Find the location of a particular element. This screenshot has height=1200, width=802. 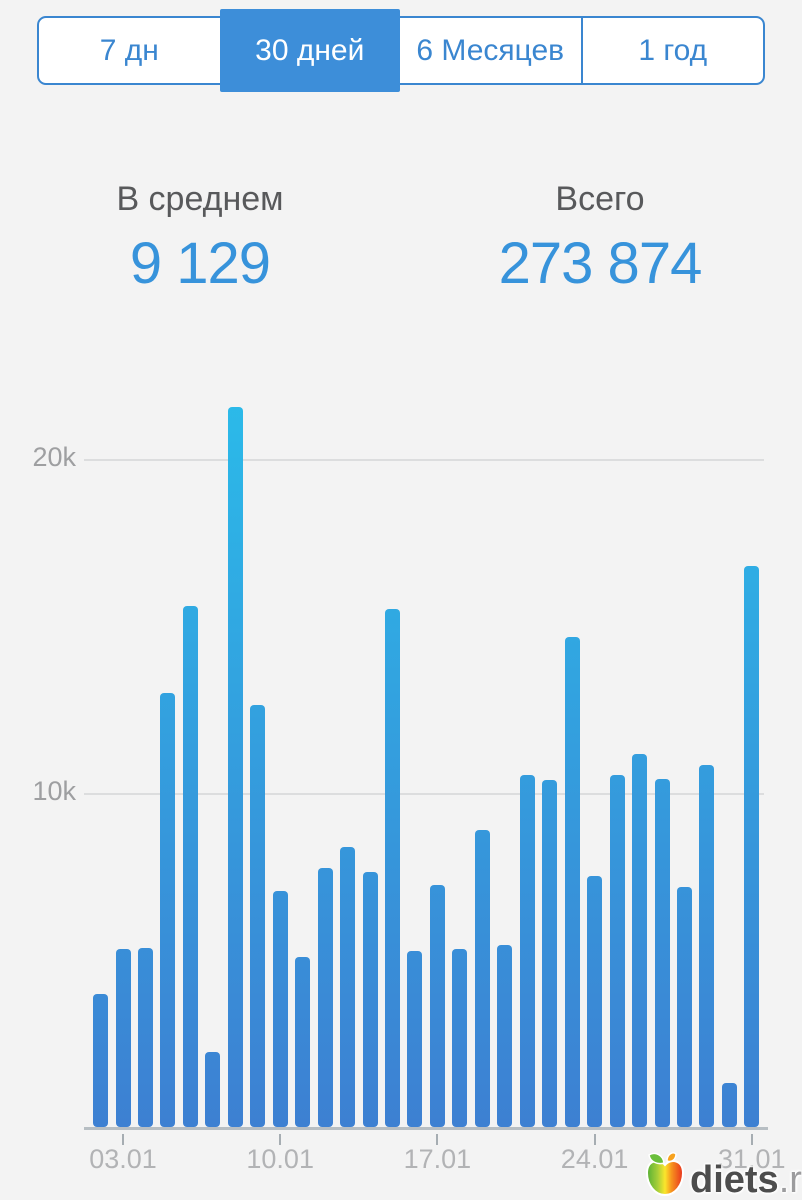

bar-13.01 is located at coordinates (348, 987).